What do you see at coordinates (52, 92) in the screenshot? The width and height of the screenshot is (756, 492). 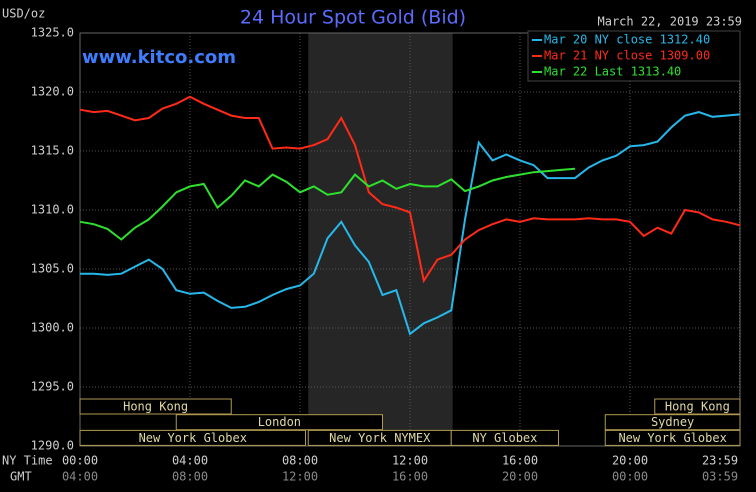 I see `y-tick-label: 1320.0` at bounding box center [52, 92].